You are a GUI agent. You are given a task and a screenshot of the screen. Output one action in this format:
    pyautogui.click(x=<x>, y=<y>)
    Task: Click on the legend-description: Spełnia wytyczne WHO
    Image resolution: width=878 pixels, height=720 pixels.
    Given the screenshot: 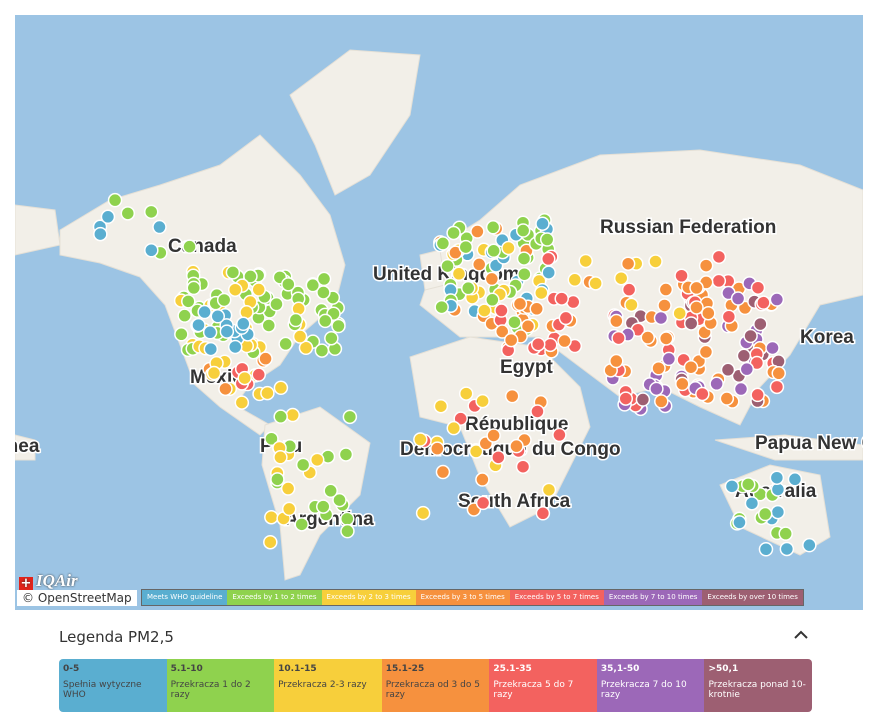 What is the action you would take?
    pyautogui.click(x=102, y=690)
    